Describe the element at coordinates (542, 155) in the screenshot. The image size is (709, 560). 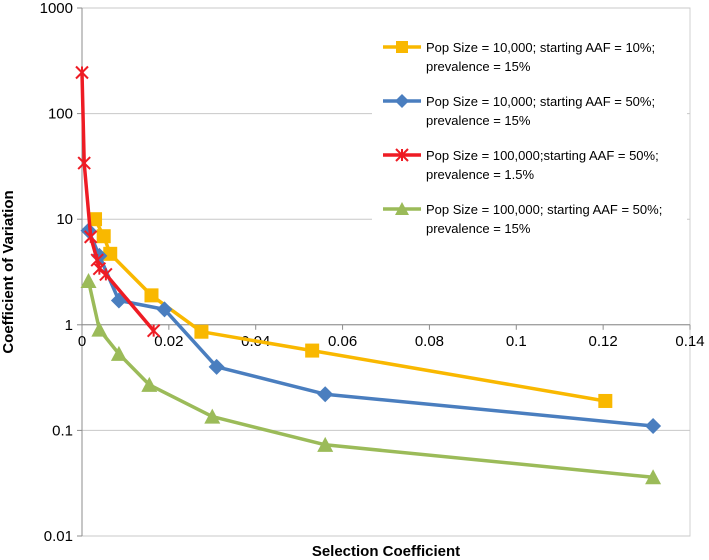
I see `legend-label: Pop Size = 100,000;starting AAF = 50%;` at that location.